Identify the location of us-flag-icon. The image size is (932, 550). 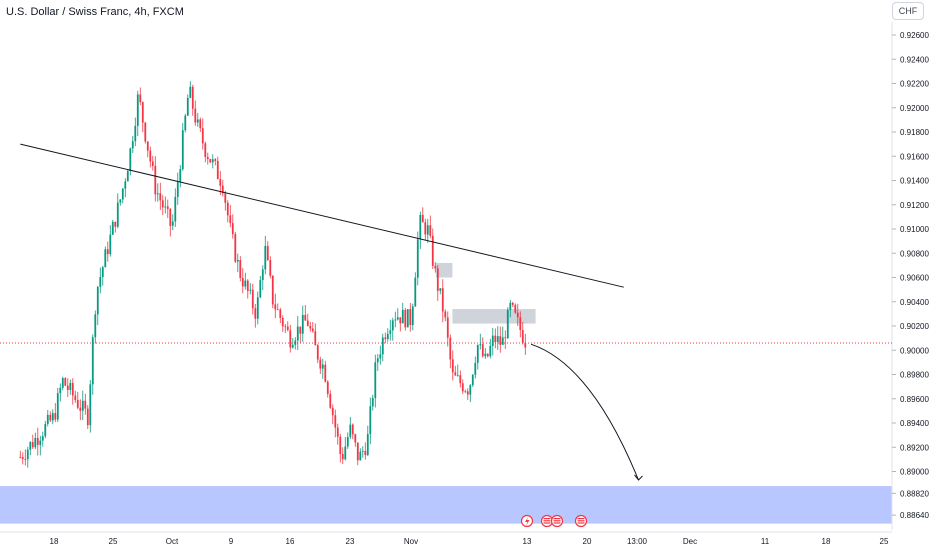
(557, 521).